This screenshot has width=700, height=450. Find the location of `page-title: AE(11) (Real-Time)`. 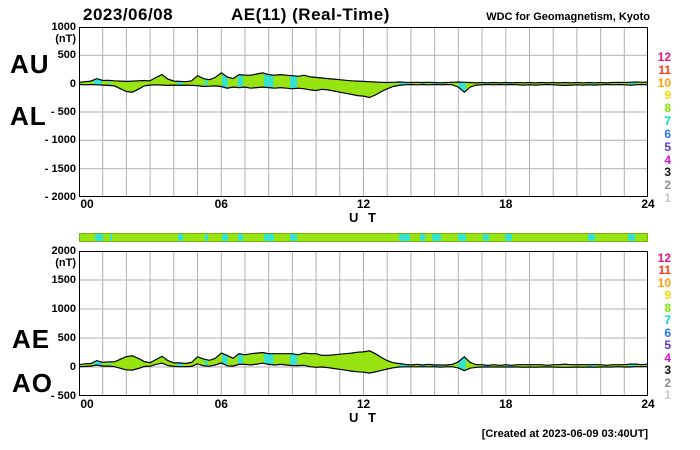

page-title: AE(11) (Real-Time) is located at coordinates (310, 14).